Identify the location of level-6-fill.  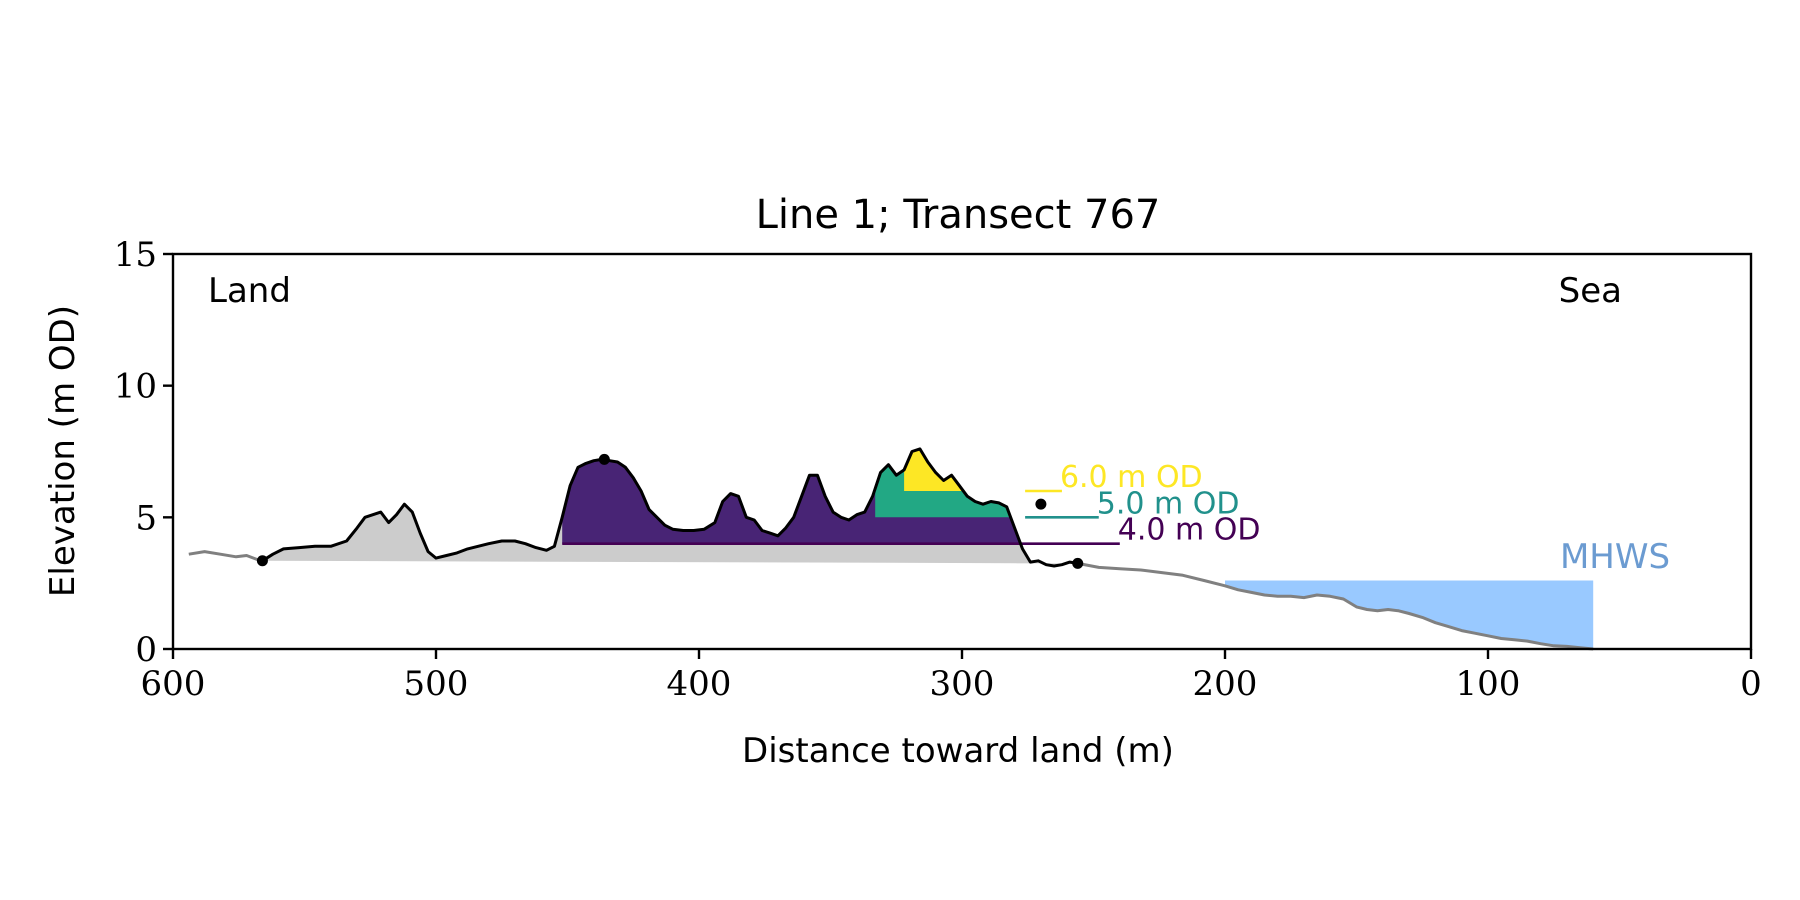
(967, 469).